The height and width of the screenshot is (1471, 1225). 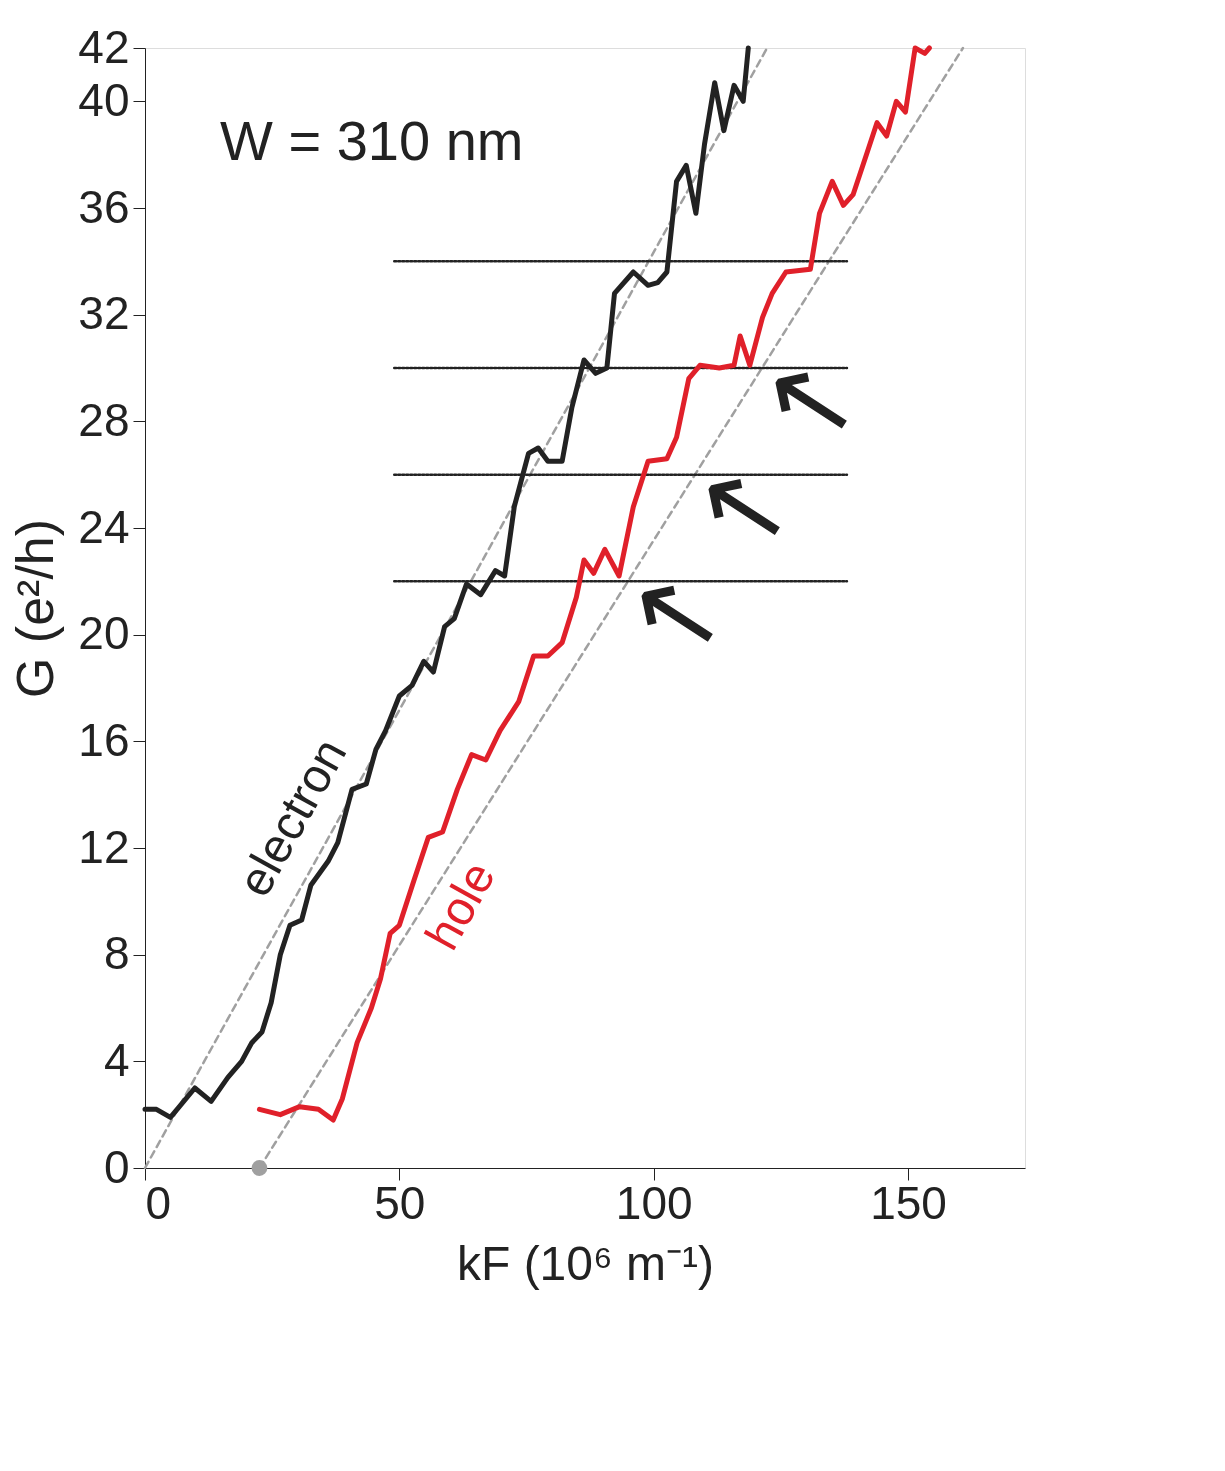 What do you see at coordinates (116, 1166) in the screenshot?
I see `y-tick-label: 0` at bounding box center [116, 1166].